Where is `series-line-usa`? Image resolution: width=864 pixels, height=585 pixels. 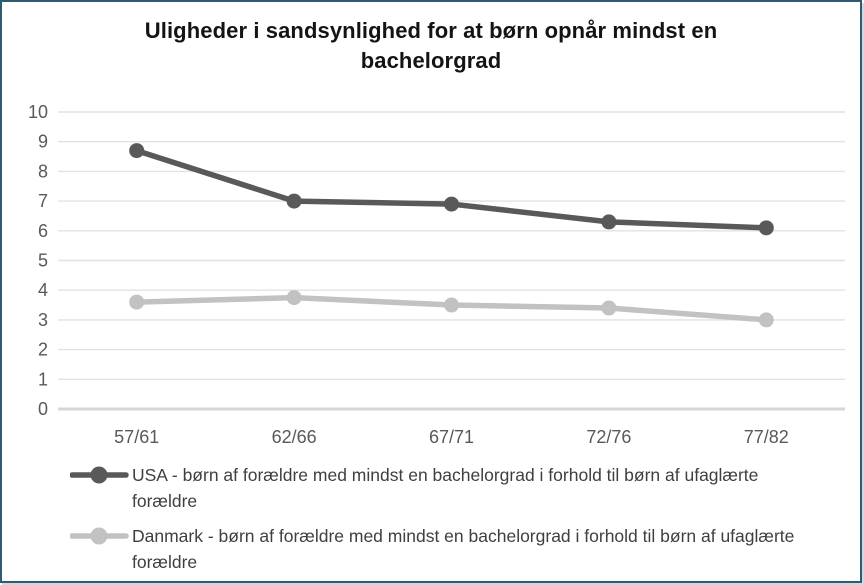 series-line-usa is located at coordinates (451, 189).